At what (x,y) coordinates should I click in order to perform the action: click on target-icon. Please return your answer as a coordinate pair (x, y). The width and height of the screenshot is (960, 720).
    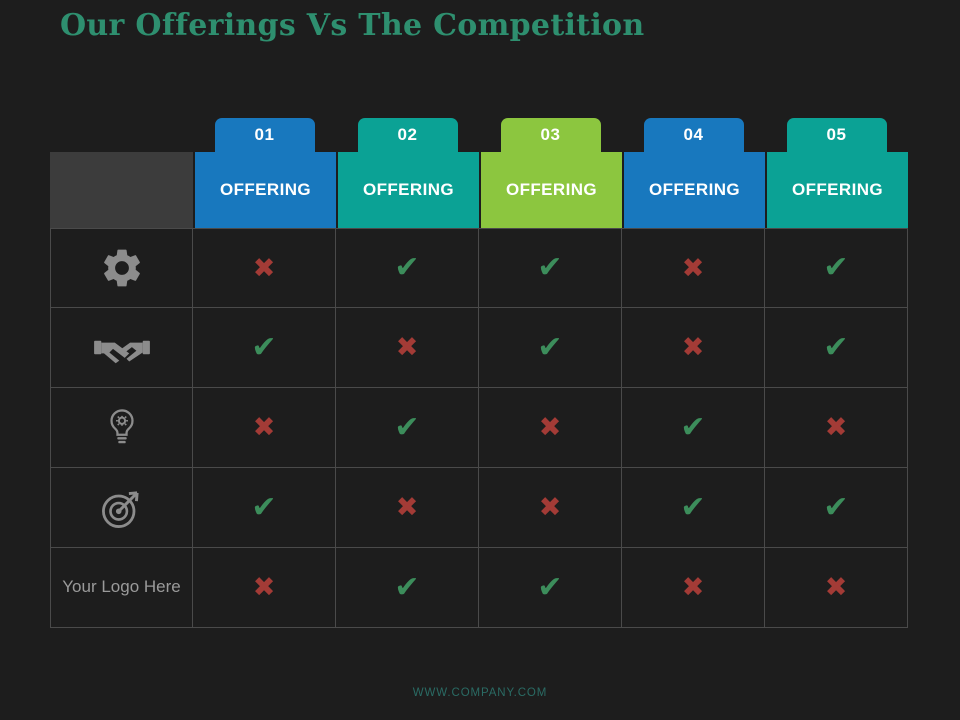
    Looking at the image, I should click on (120, 509).